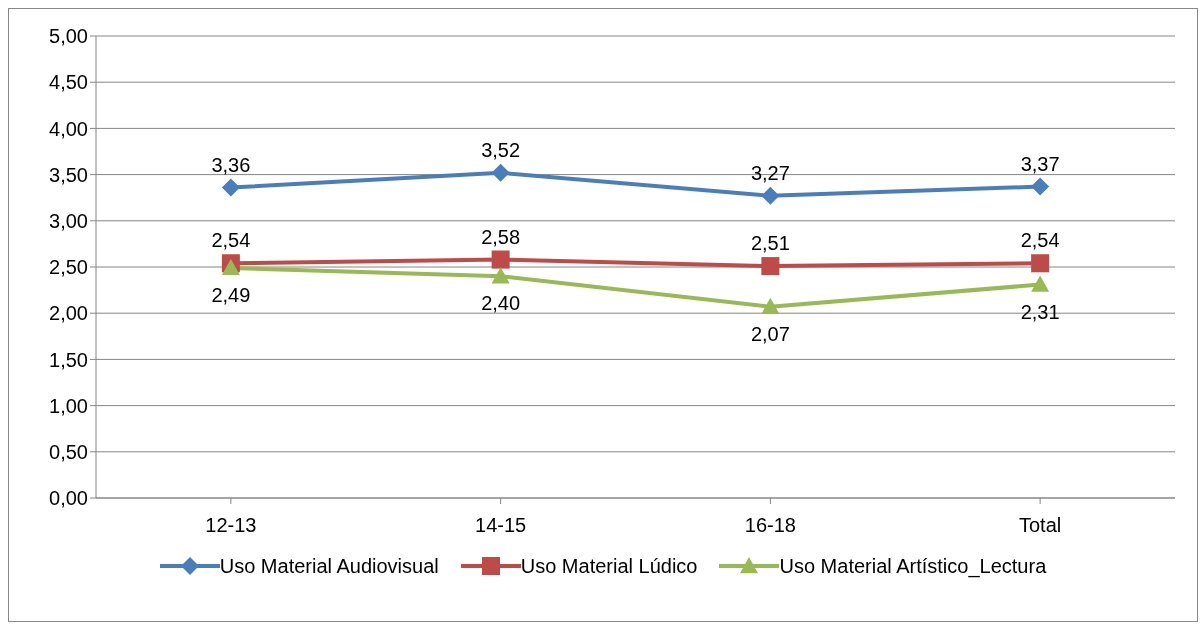 The height and width of the screenshot is (624, 1200). What do you see at coordinates (231, 294) in the screenshot?
I see `data-label: 2,49` at bounding box center [231, 294].